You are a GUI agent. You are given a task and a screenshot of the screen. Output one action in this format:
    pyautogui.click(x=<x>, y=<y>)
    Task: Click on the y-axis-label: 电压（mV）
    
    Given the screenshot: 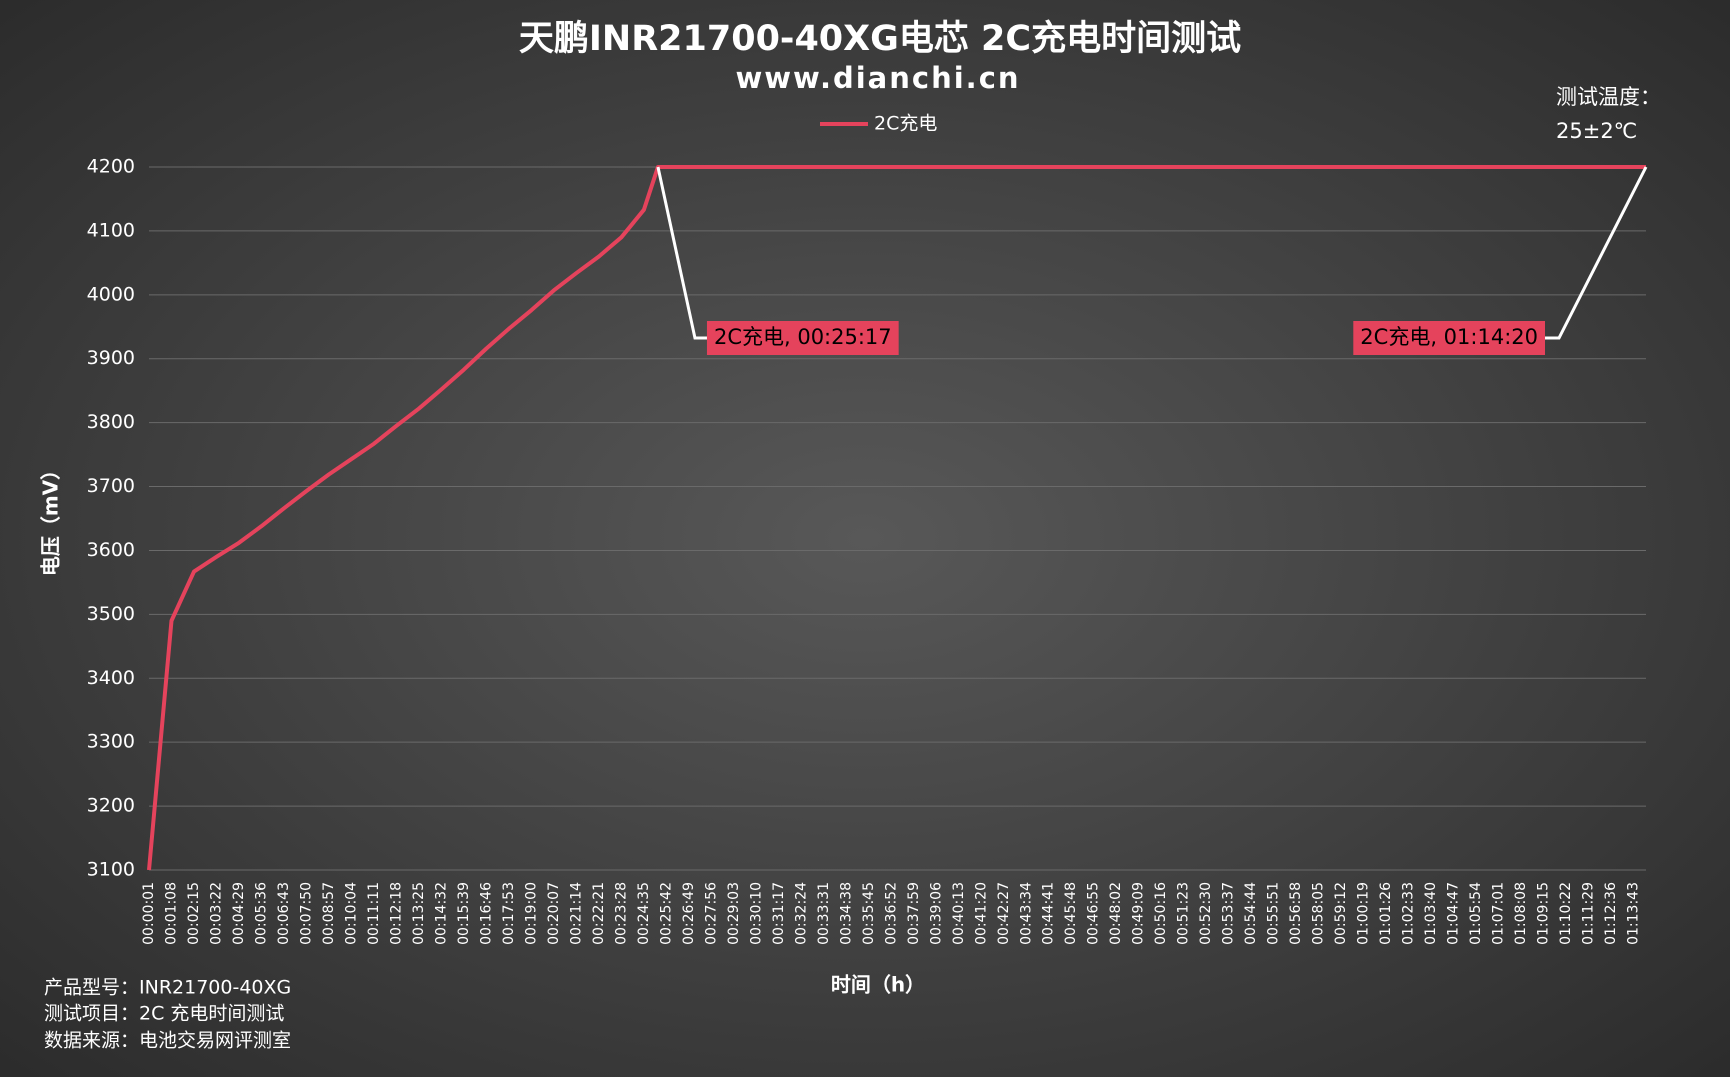 What is the action you would take?
    pyautogui.click(x=51, y=518)
    